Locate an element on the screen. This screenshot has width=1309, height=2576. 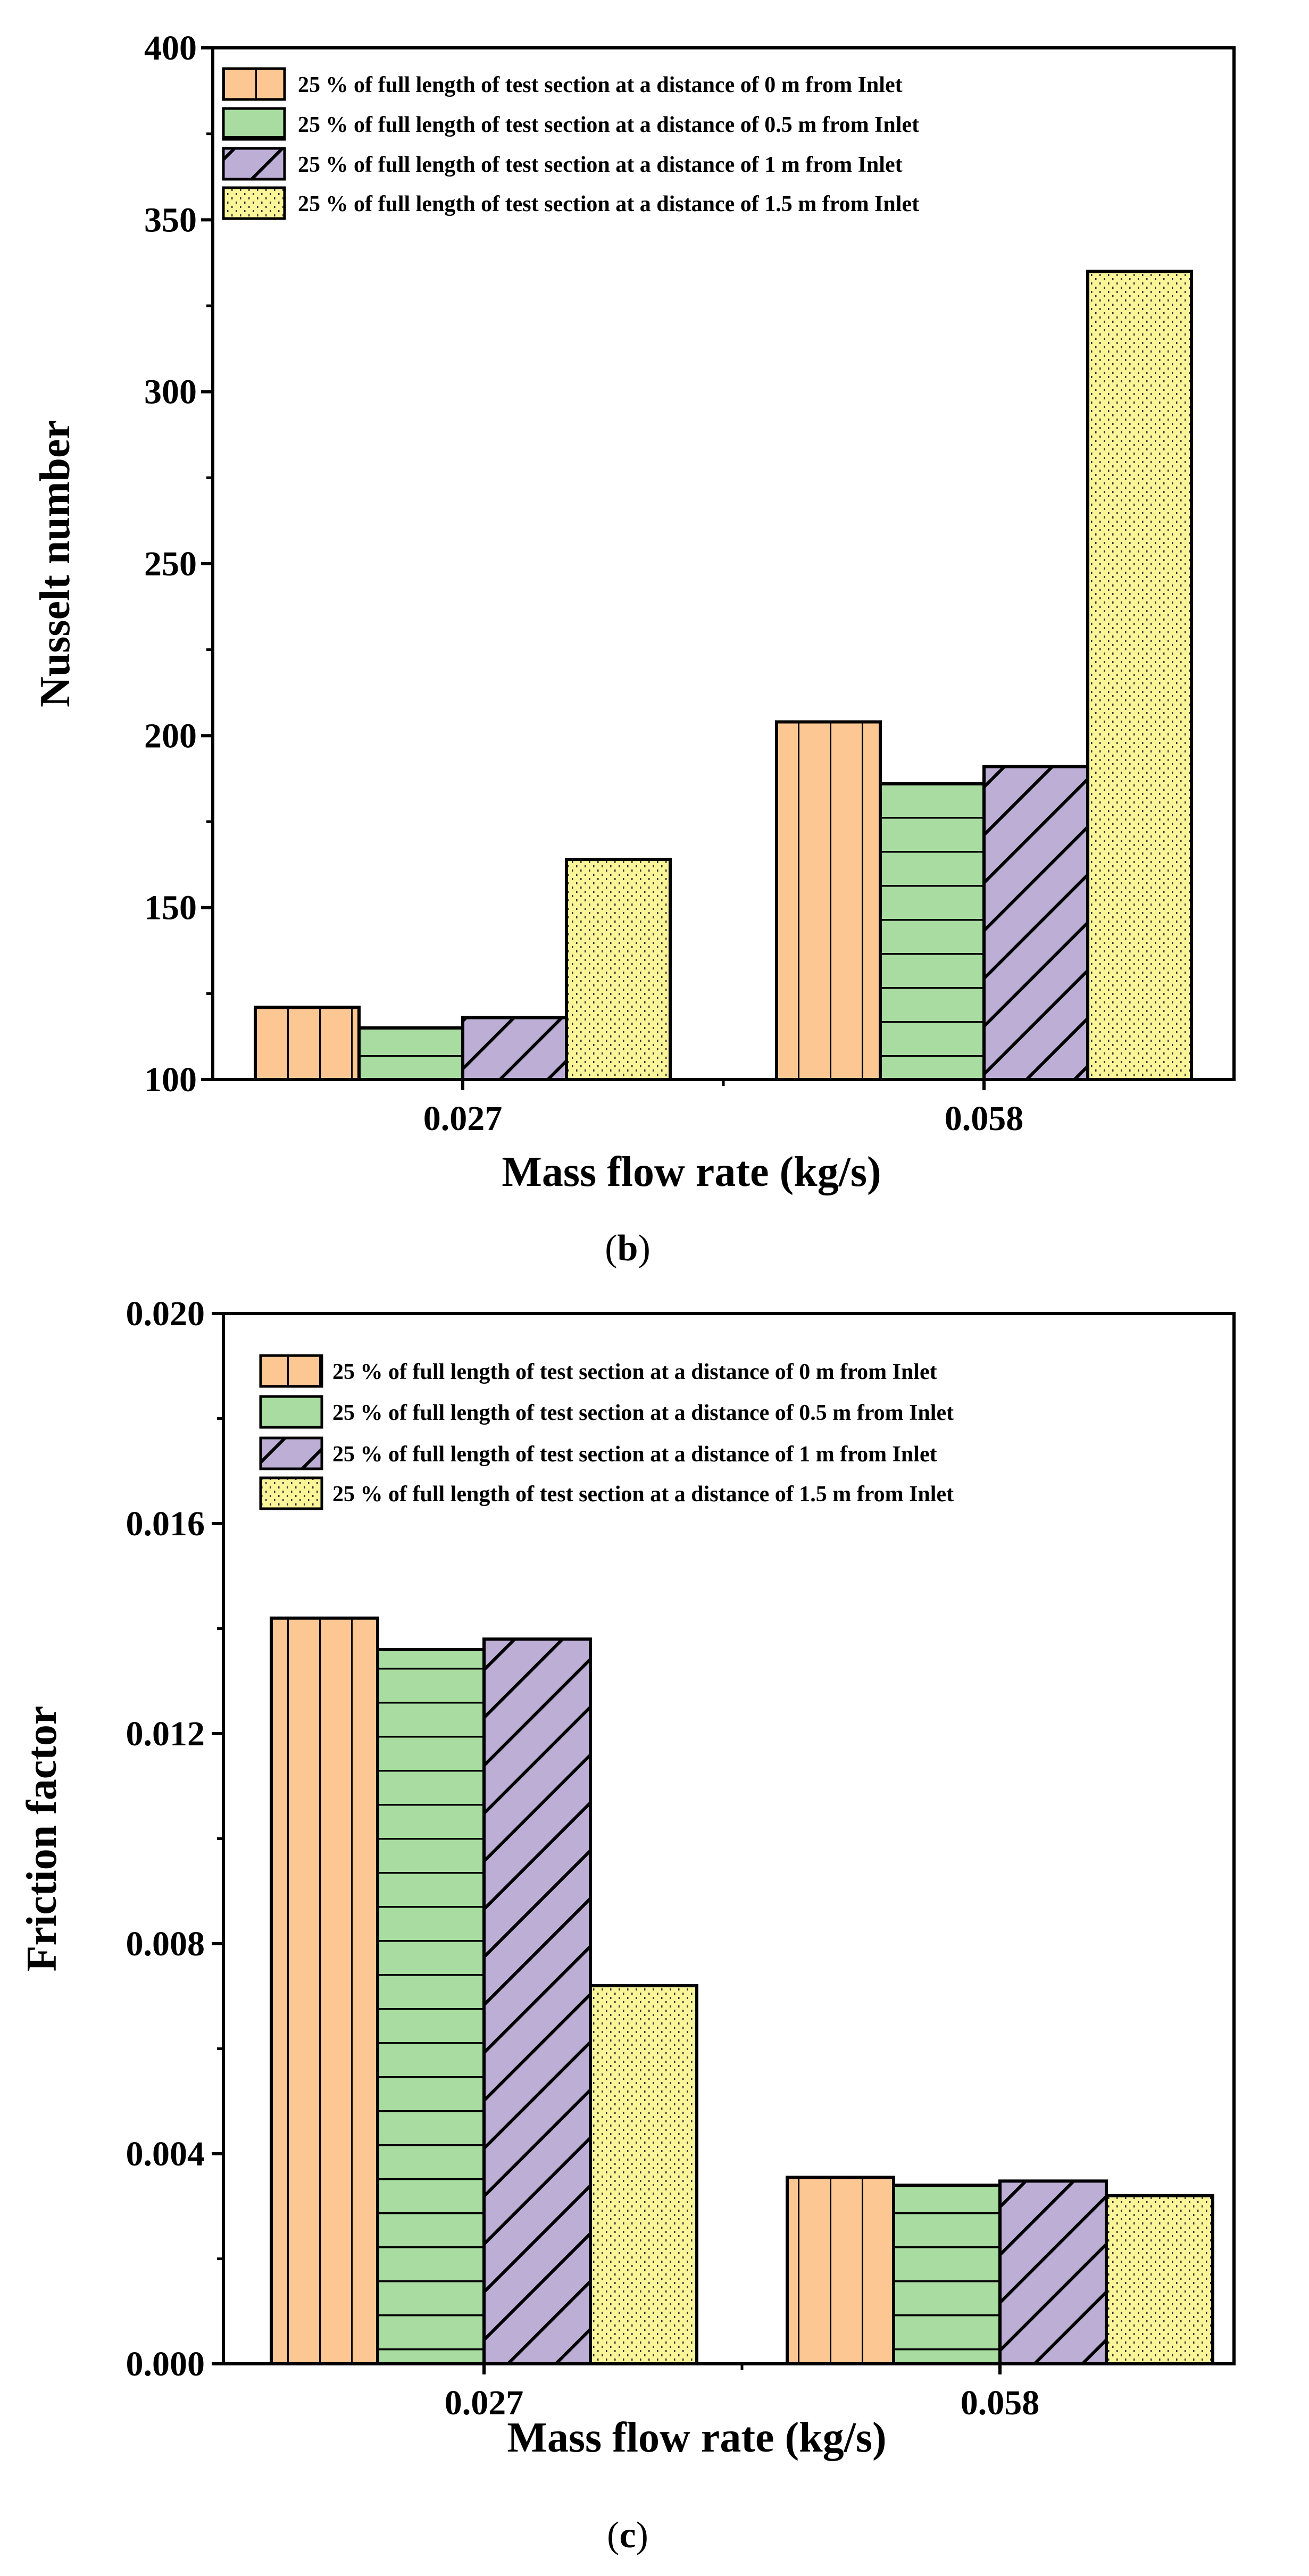
panel-label-letter: b is located at coordinates (628, 1248).